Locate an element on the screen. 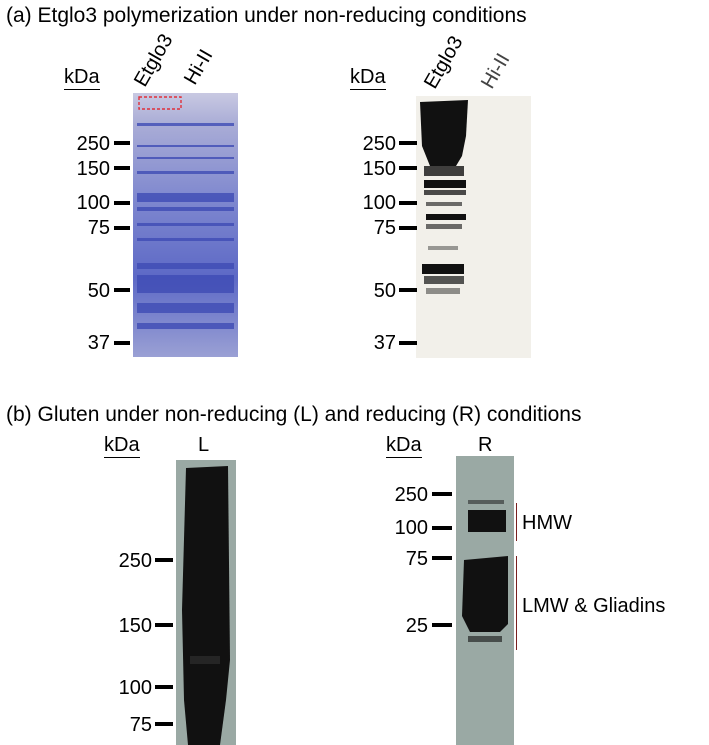 Image resolution: width=709 pixels, height=745 pixels. lane-label-hi-ii: Hi-II is located at coordinates (199, 67).